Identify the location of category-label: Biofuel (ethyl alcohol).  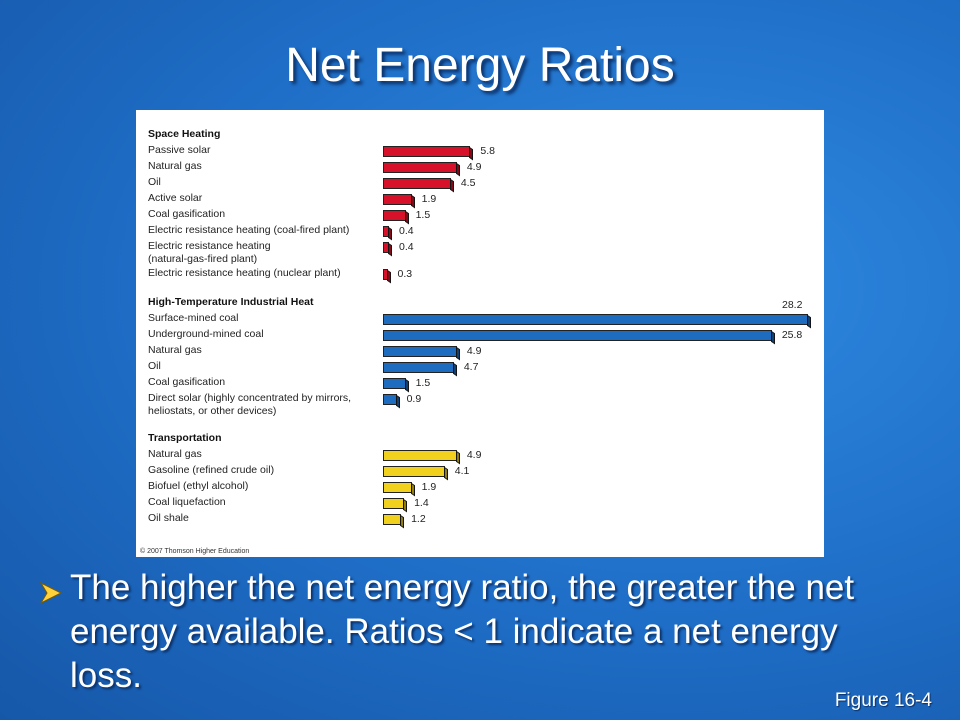
(198, 486).